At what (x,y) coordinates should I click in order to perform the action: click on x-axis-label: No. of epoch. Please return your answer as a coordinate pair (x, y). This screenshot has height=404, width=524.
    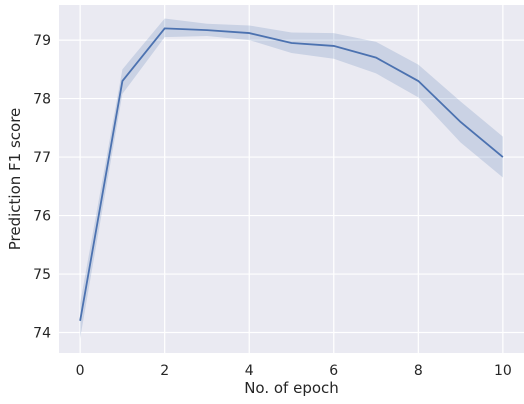
    Looking at the image, I should click on (291, 388).